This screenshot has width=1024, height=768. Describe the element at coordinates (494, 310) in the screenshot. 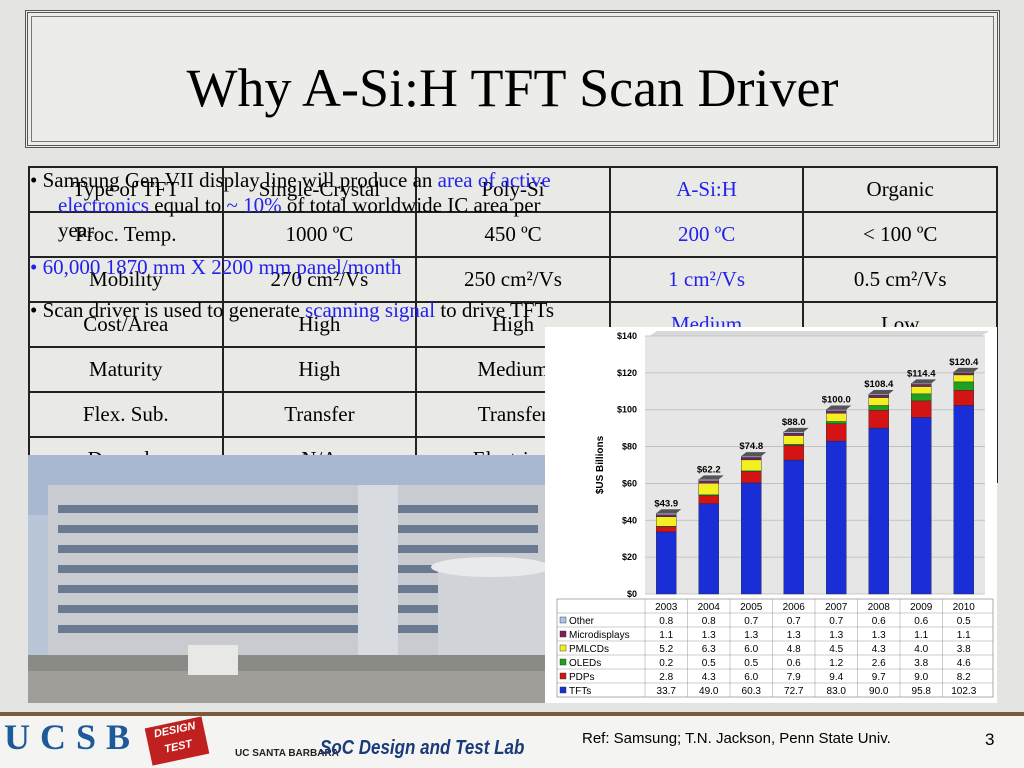

I see `bullet-text: to drive TFTs` at that location.